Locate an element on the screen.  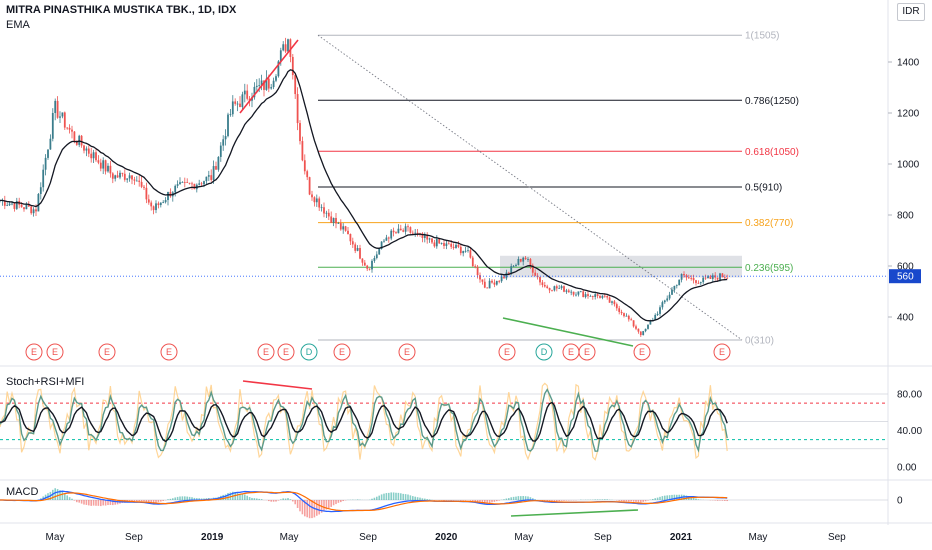
stoch-label: Stoch+RSI+MFI is located at coordinates (45, 382).